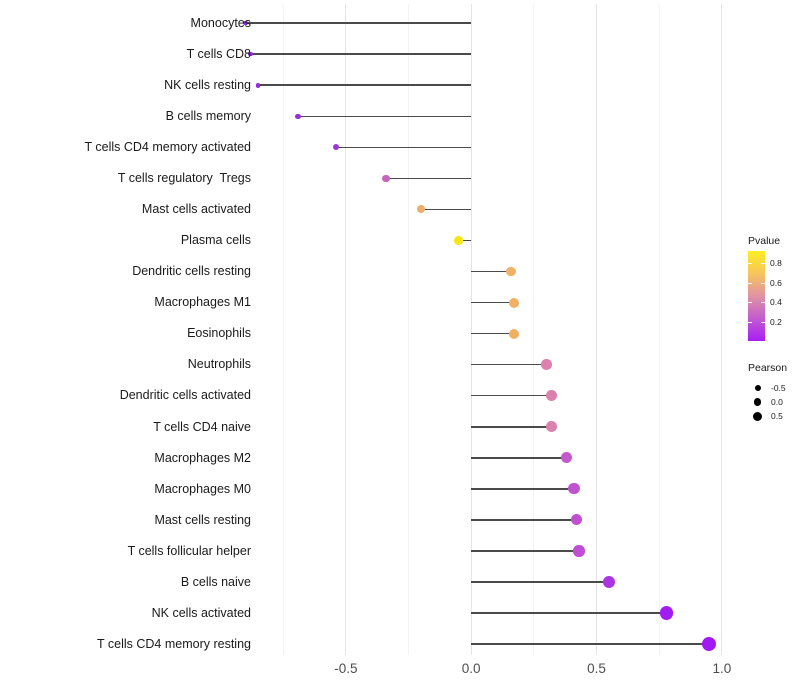 This screenshot has width=800, height=700. What do you see at coordinates (778, 387) in the screenshot?
I see `pearson-tick-label: -0.5` at bounding box center [778, 387].